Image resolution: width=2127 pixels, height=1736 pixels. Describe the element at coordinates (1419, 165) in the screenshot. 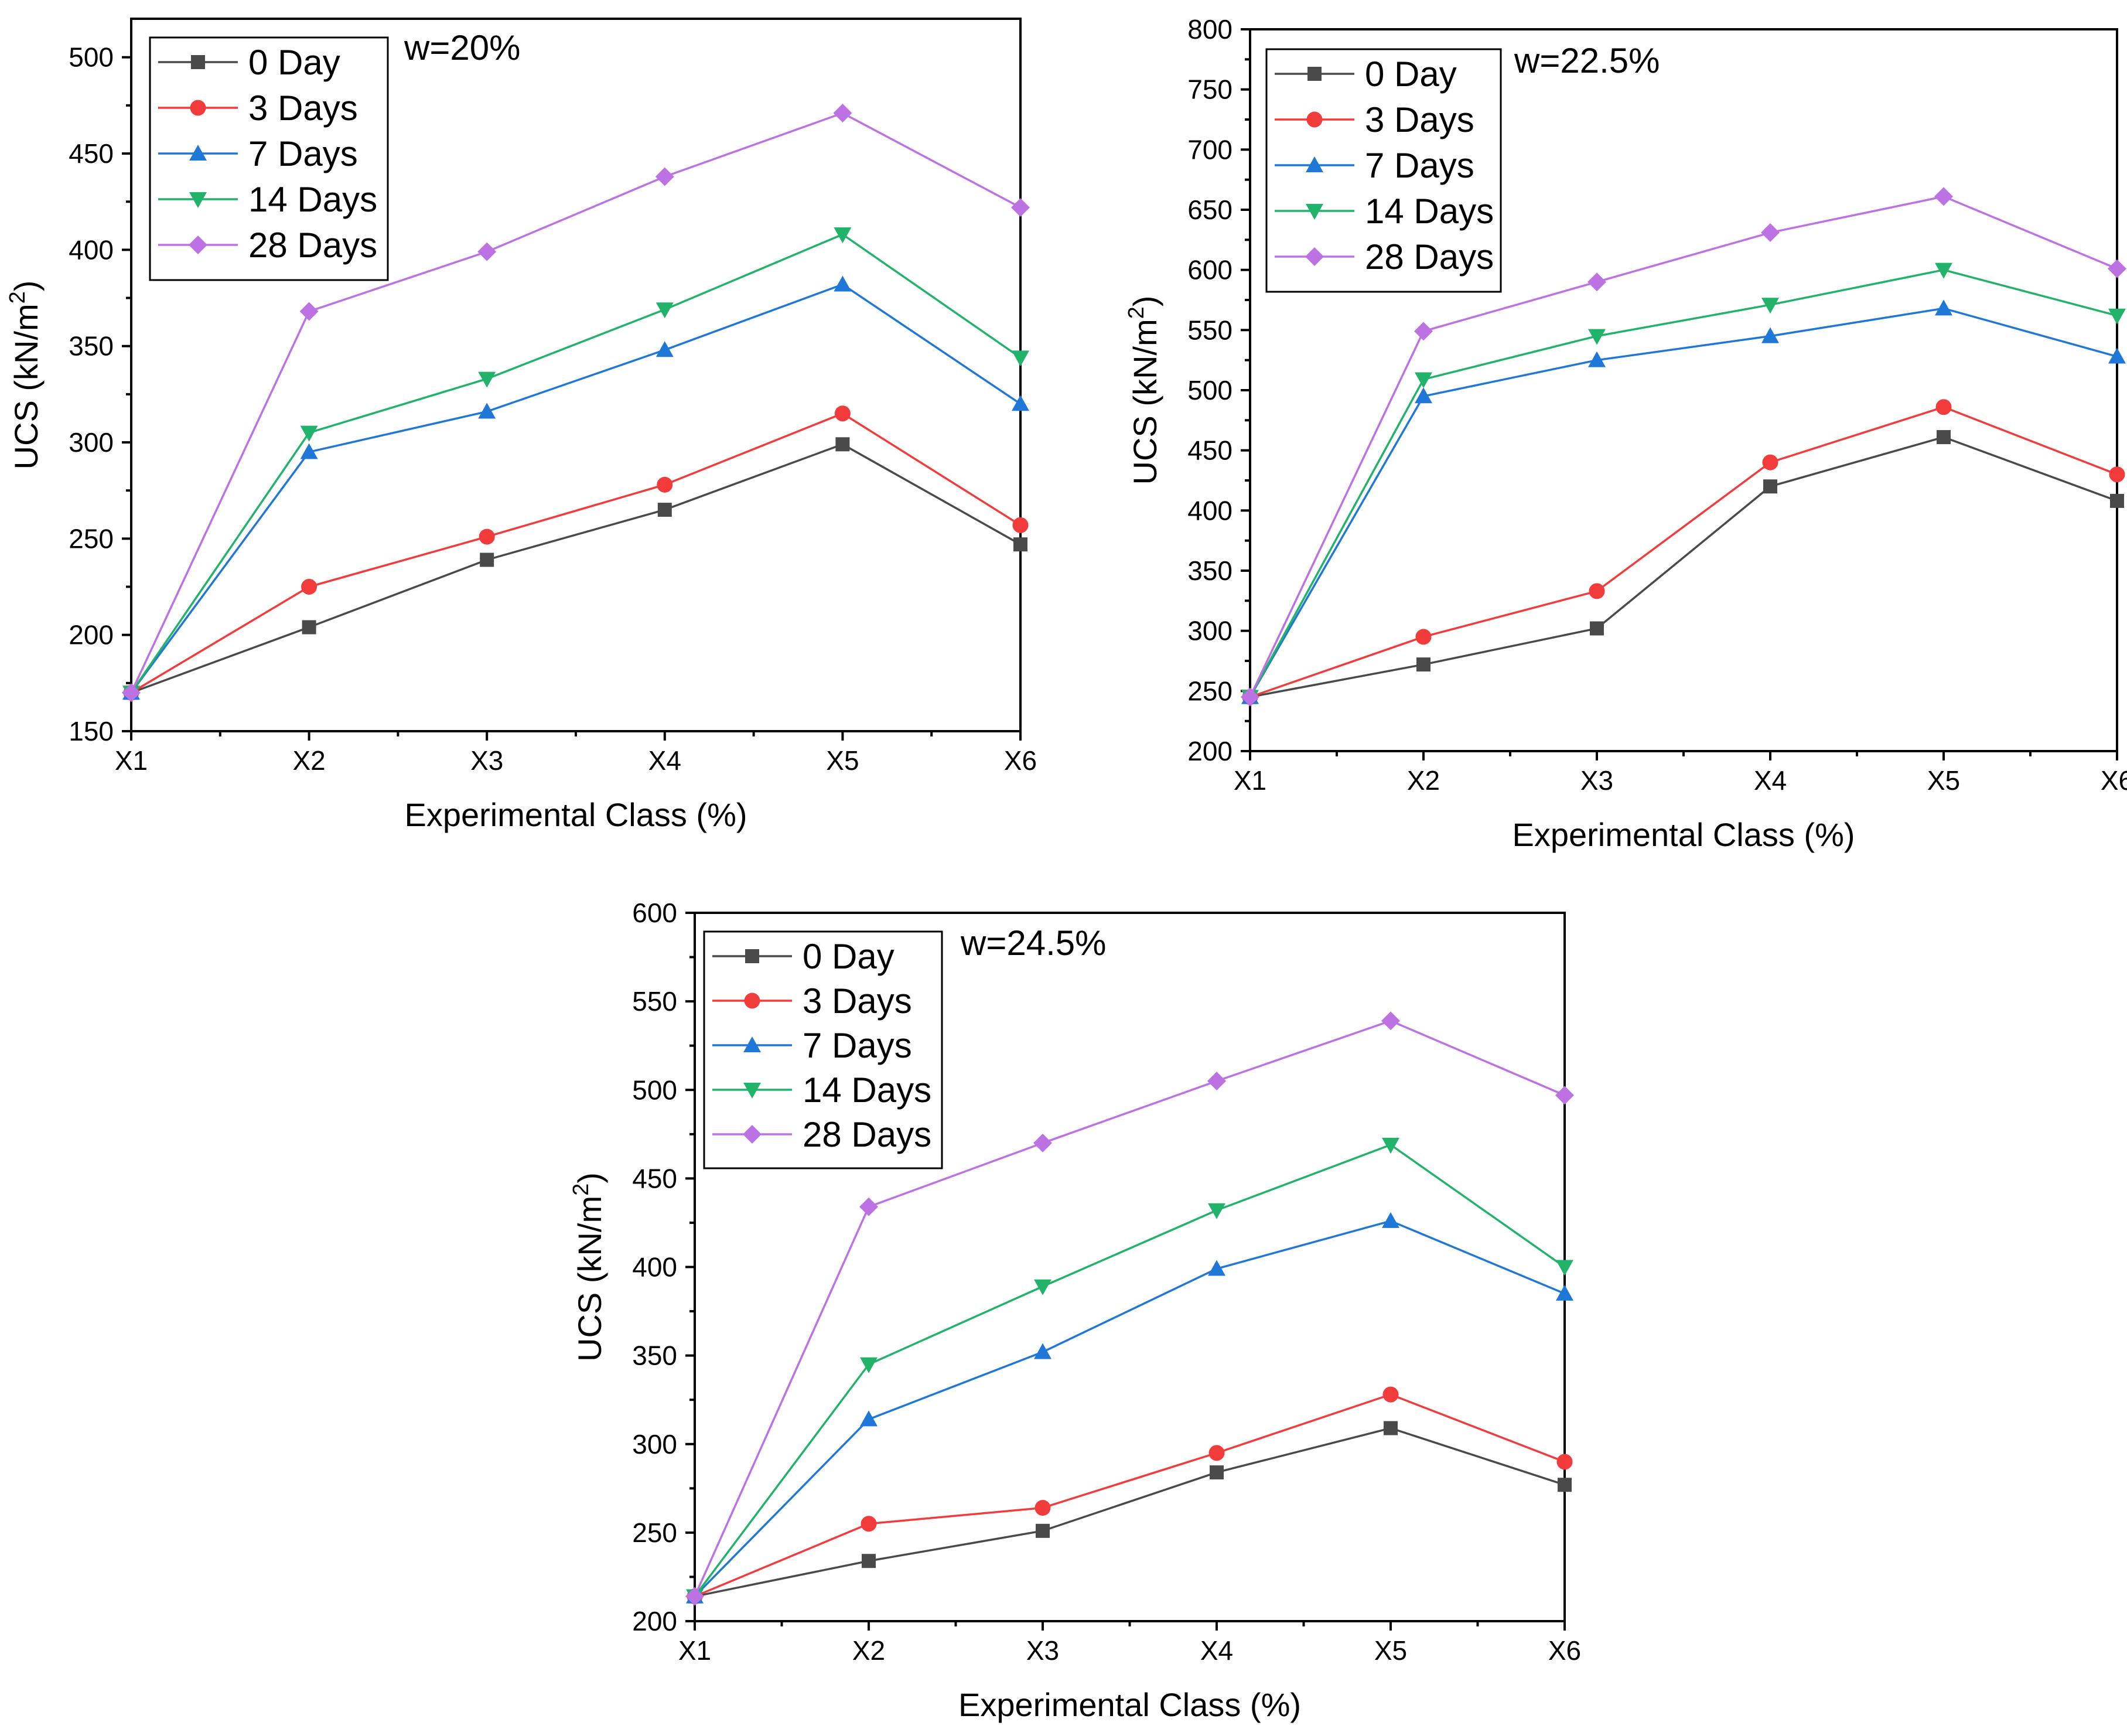

I see `legend-label: 7 Days` at that location.